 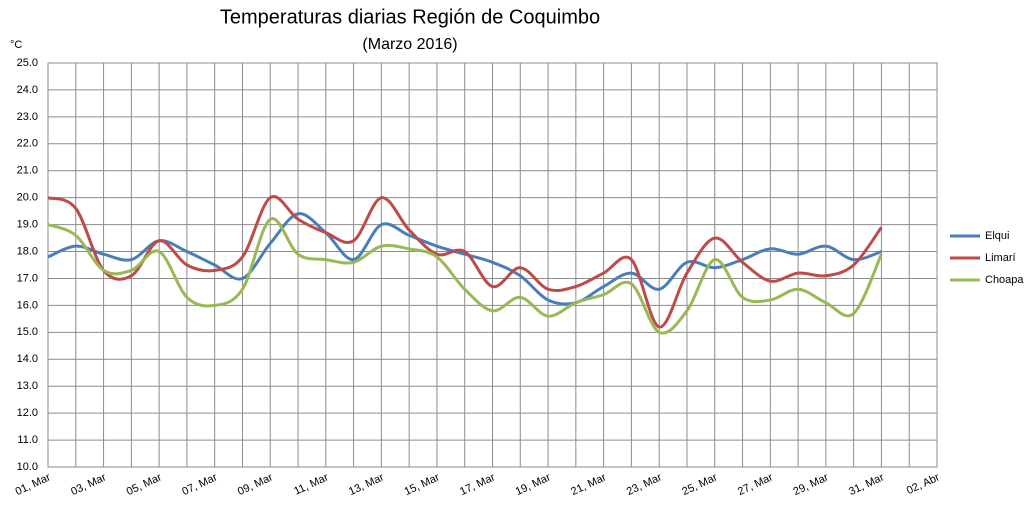 What do you see at coordinates (27, 171) in the screenshot?
I see `y-tick-label: 21.0` at bounding box center [27, 171].